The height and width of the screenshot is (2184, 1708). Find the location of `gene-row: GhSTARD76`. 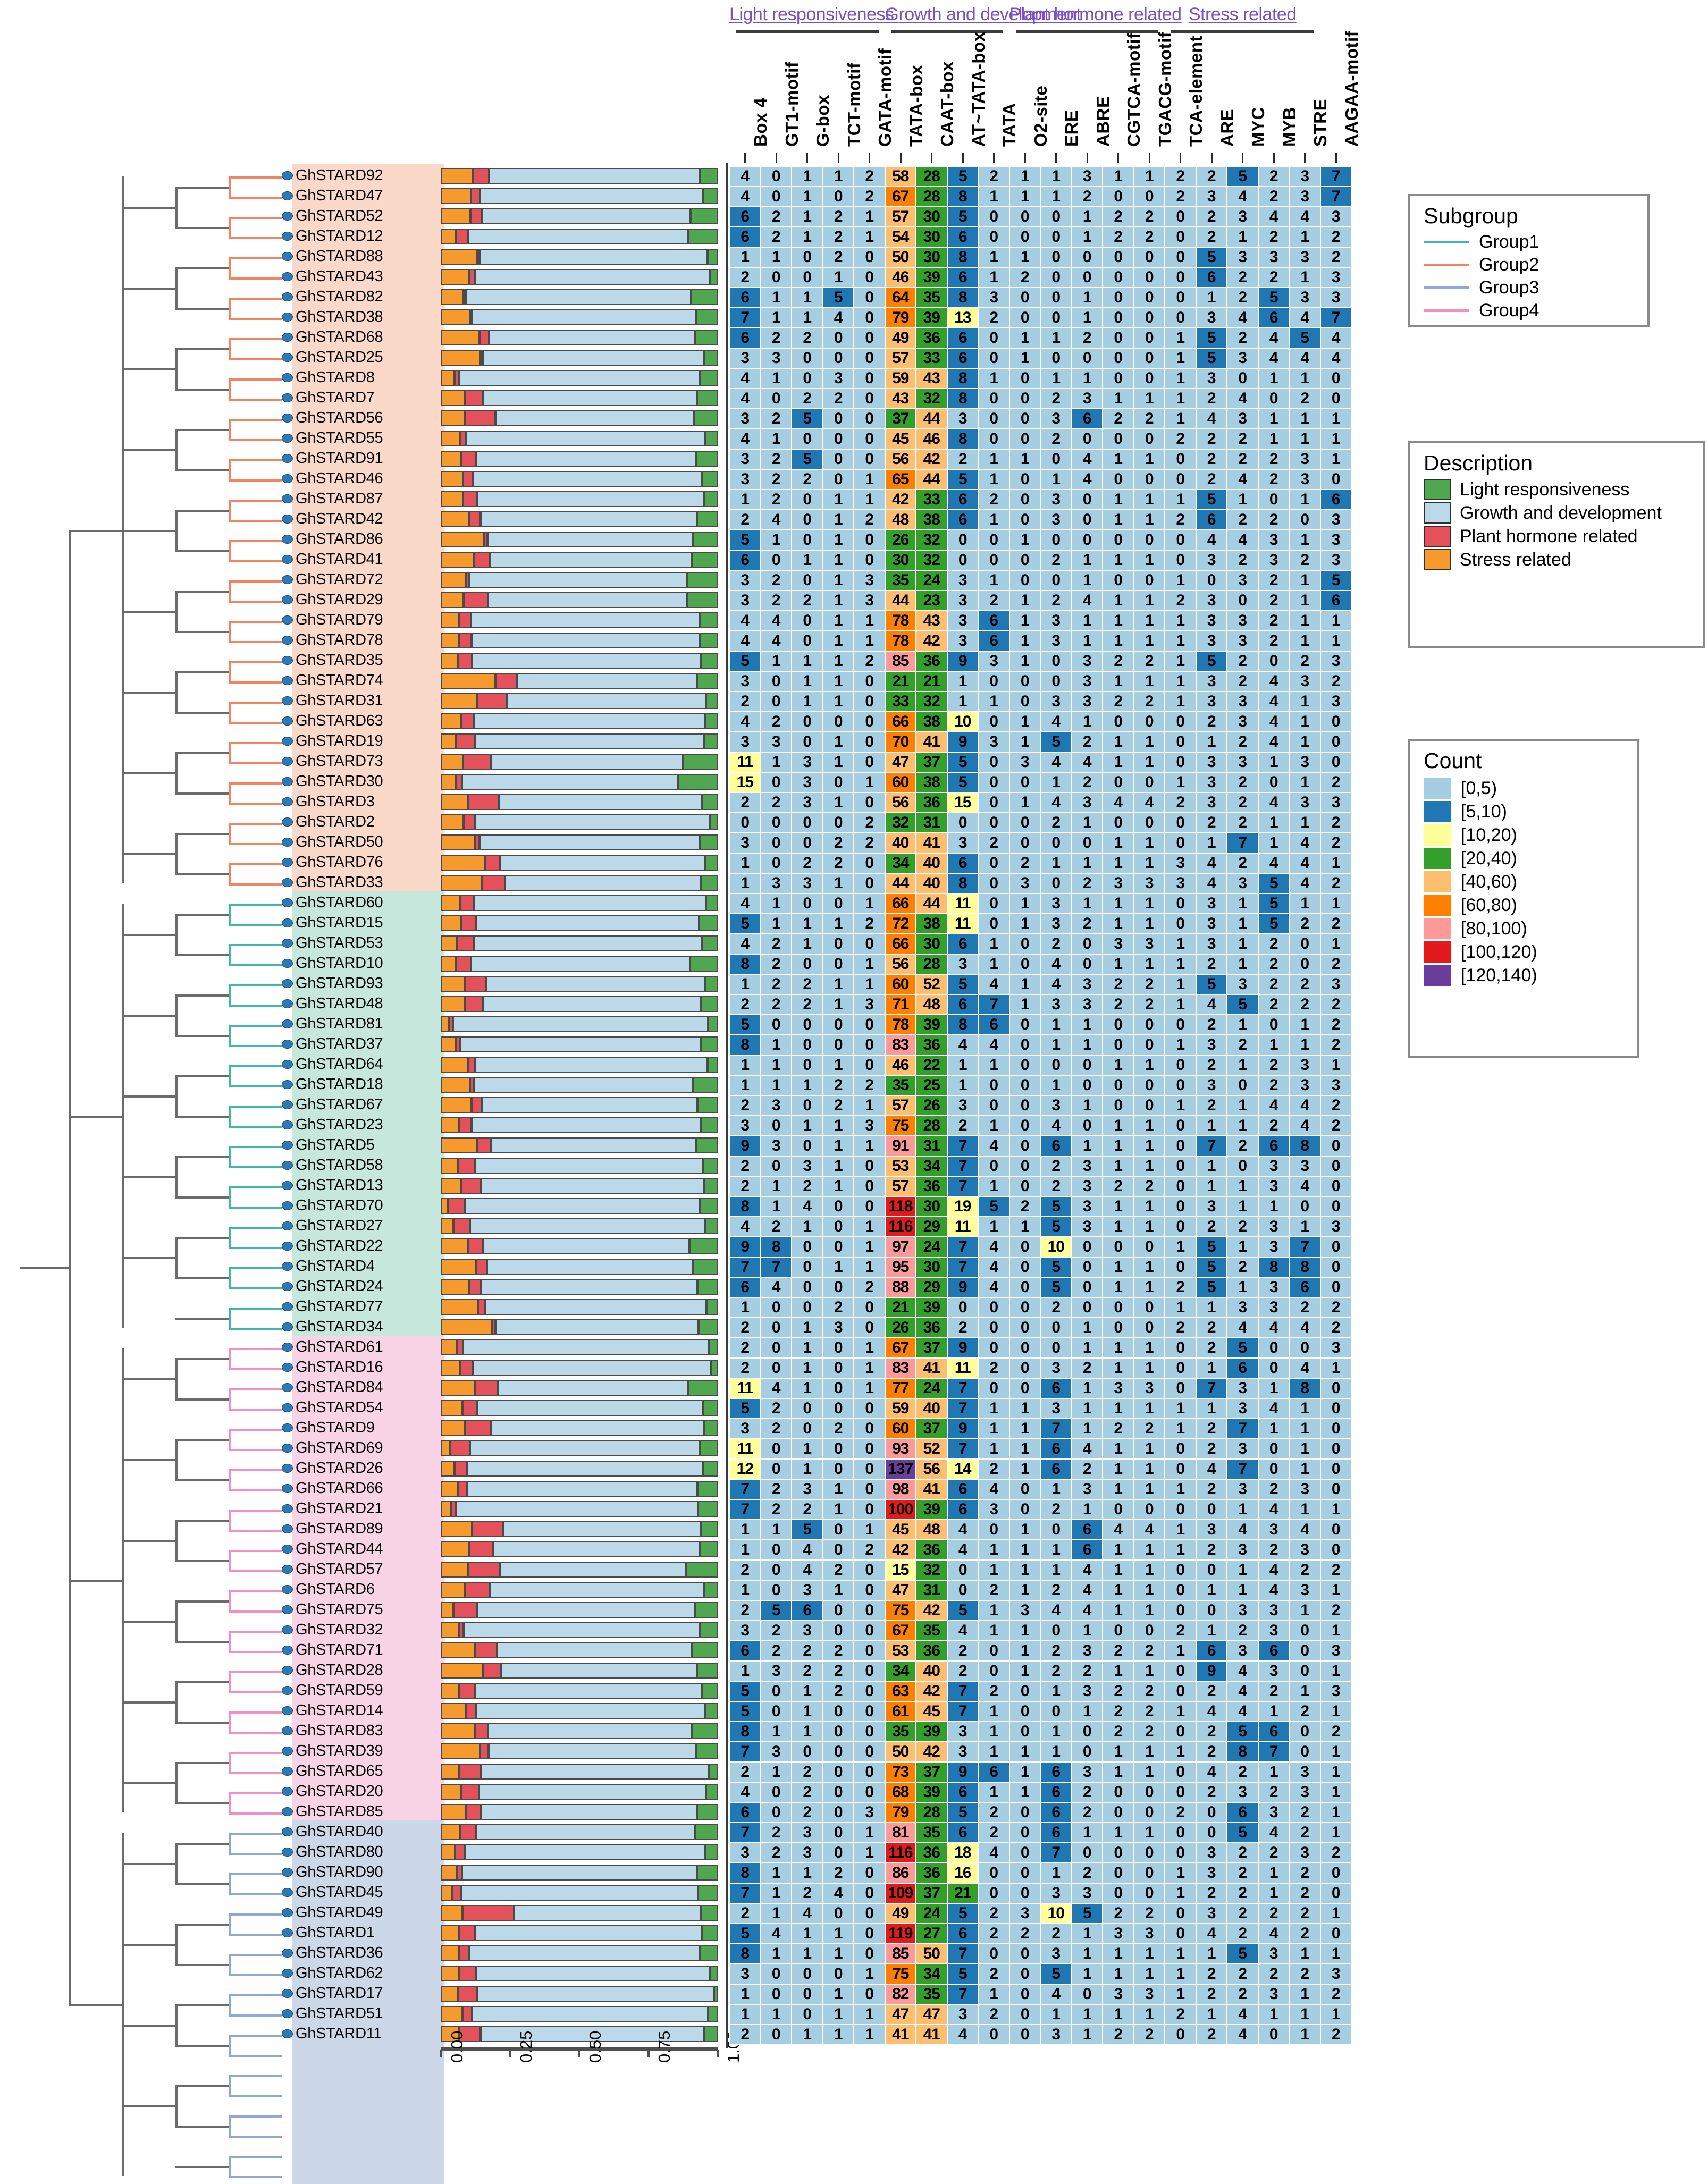

gene-row: GhSTARD76 is located at coordinates (332, 862).